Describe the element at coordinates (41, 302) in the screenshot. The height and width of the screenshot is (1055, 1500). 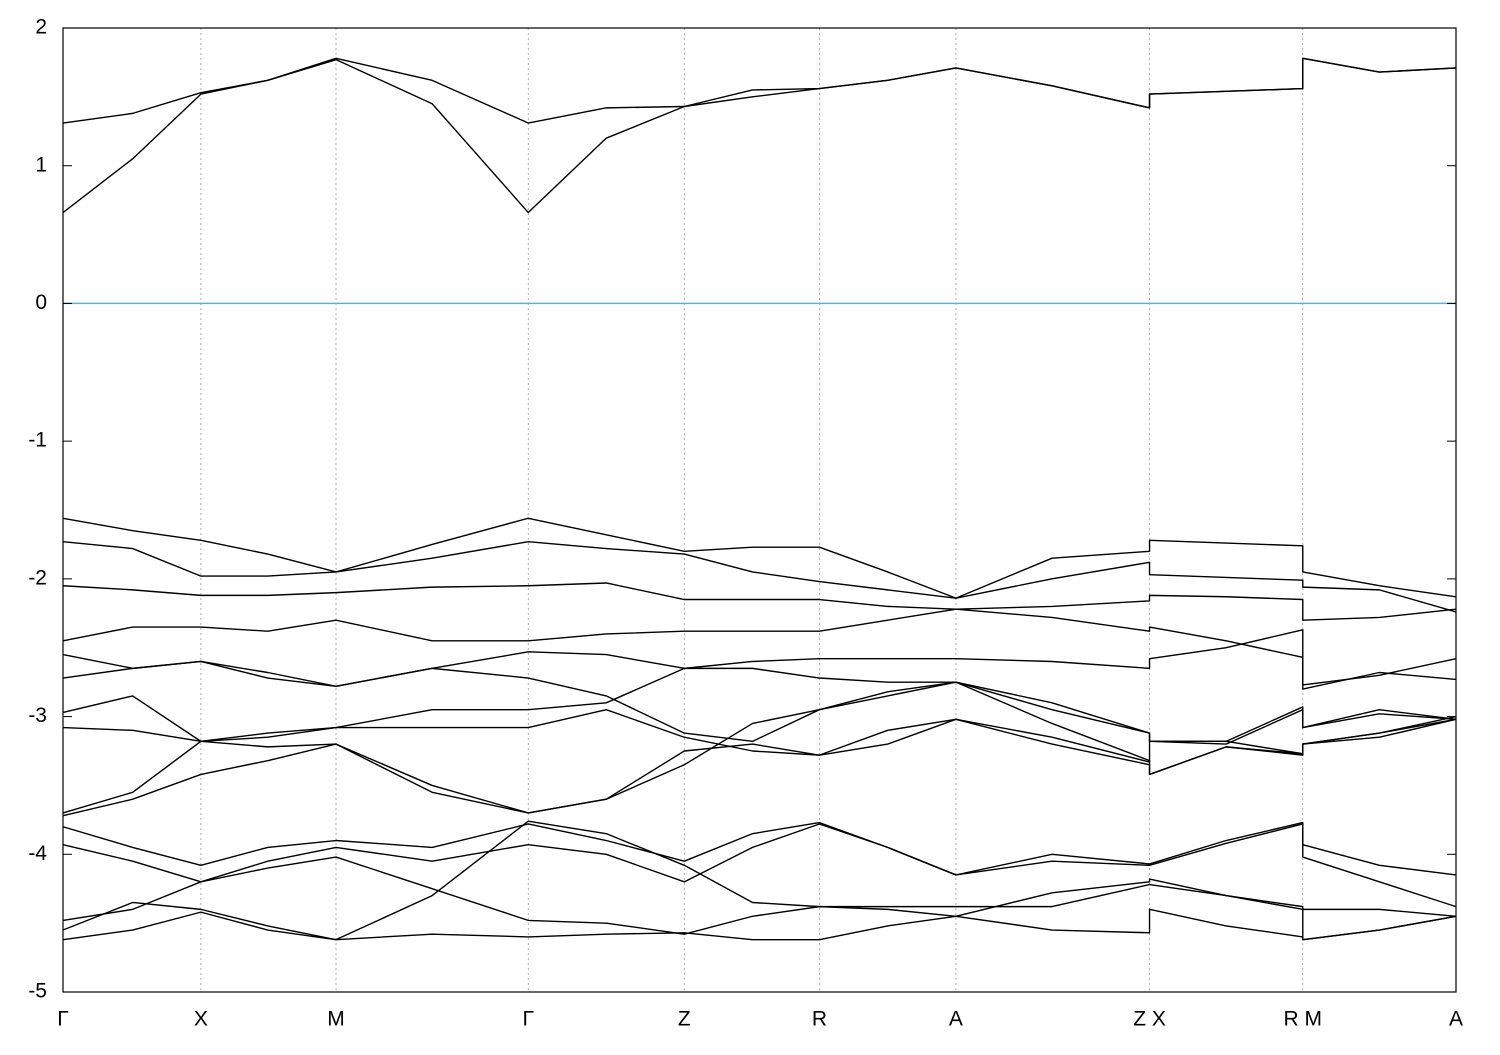
I see `y-tick-label: 0` at that location.